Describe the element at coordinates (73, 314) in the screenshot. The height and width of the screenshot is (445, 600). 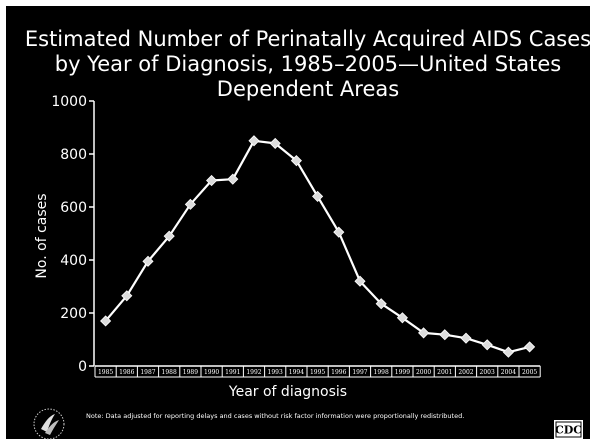
I see `y-tick-label: 200` at that location.